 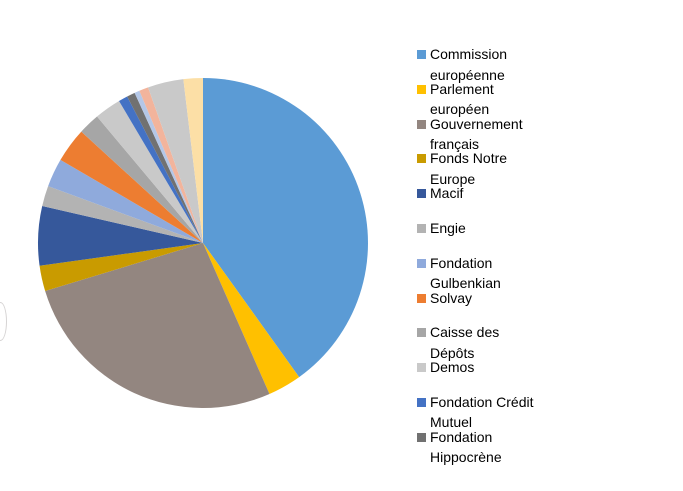 What do you see at coordinates (451, 297) in the screenshot?
I see `legend-label: Solvay` at bounding box center [451, 297].